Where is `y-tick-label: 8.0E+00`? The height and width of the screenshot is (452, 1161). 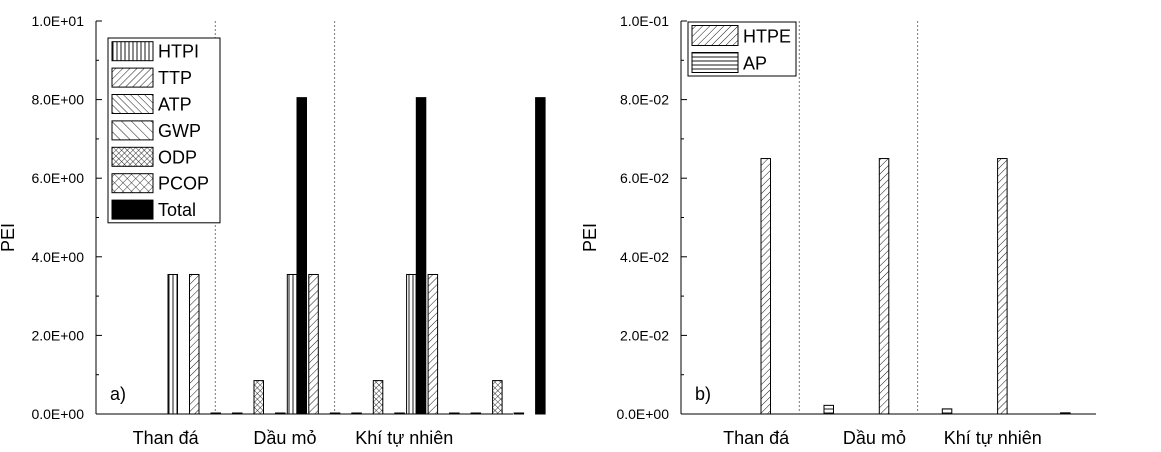
y-tick-label: 8.0E+00 is located at coordinates (57, 100).